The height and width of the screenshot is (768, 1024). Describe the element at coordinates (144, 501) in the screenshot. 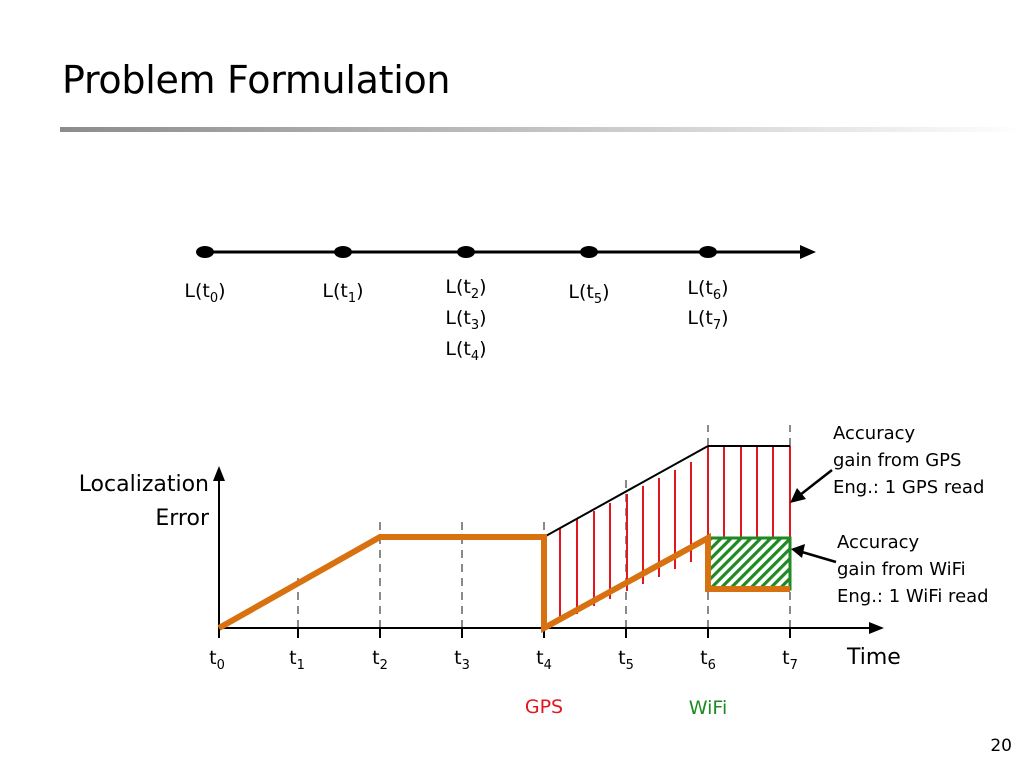

I see `y-axis-label: Localization Error` at that location.